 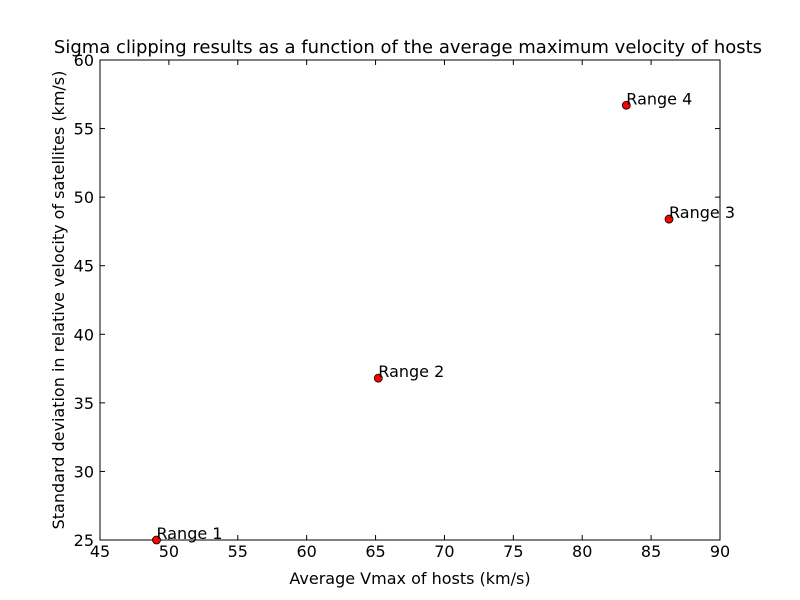 What do you see at coordinates (84, 471) in the screenshot?
I see `y-tick-label: 30` at bounding box center [84, 471].